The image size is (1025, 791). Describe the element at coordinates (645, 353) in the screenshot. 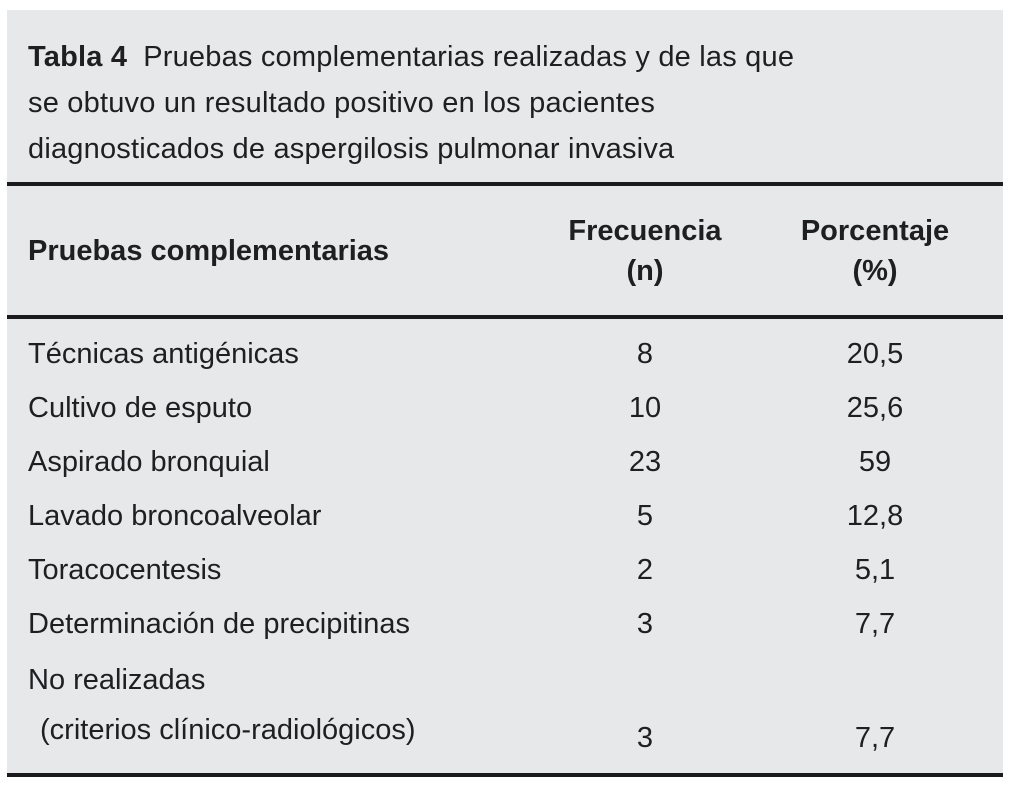

I see `row-frequency: 8` at that location.